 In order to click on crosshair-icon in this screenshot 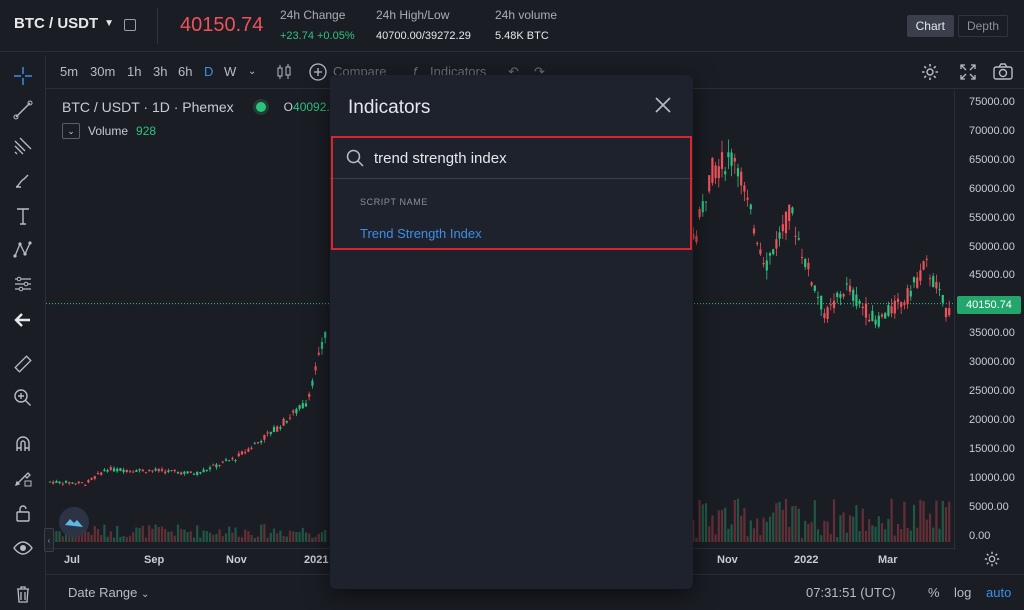, I will do `click(23, 76)`.